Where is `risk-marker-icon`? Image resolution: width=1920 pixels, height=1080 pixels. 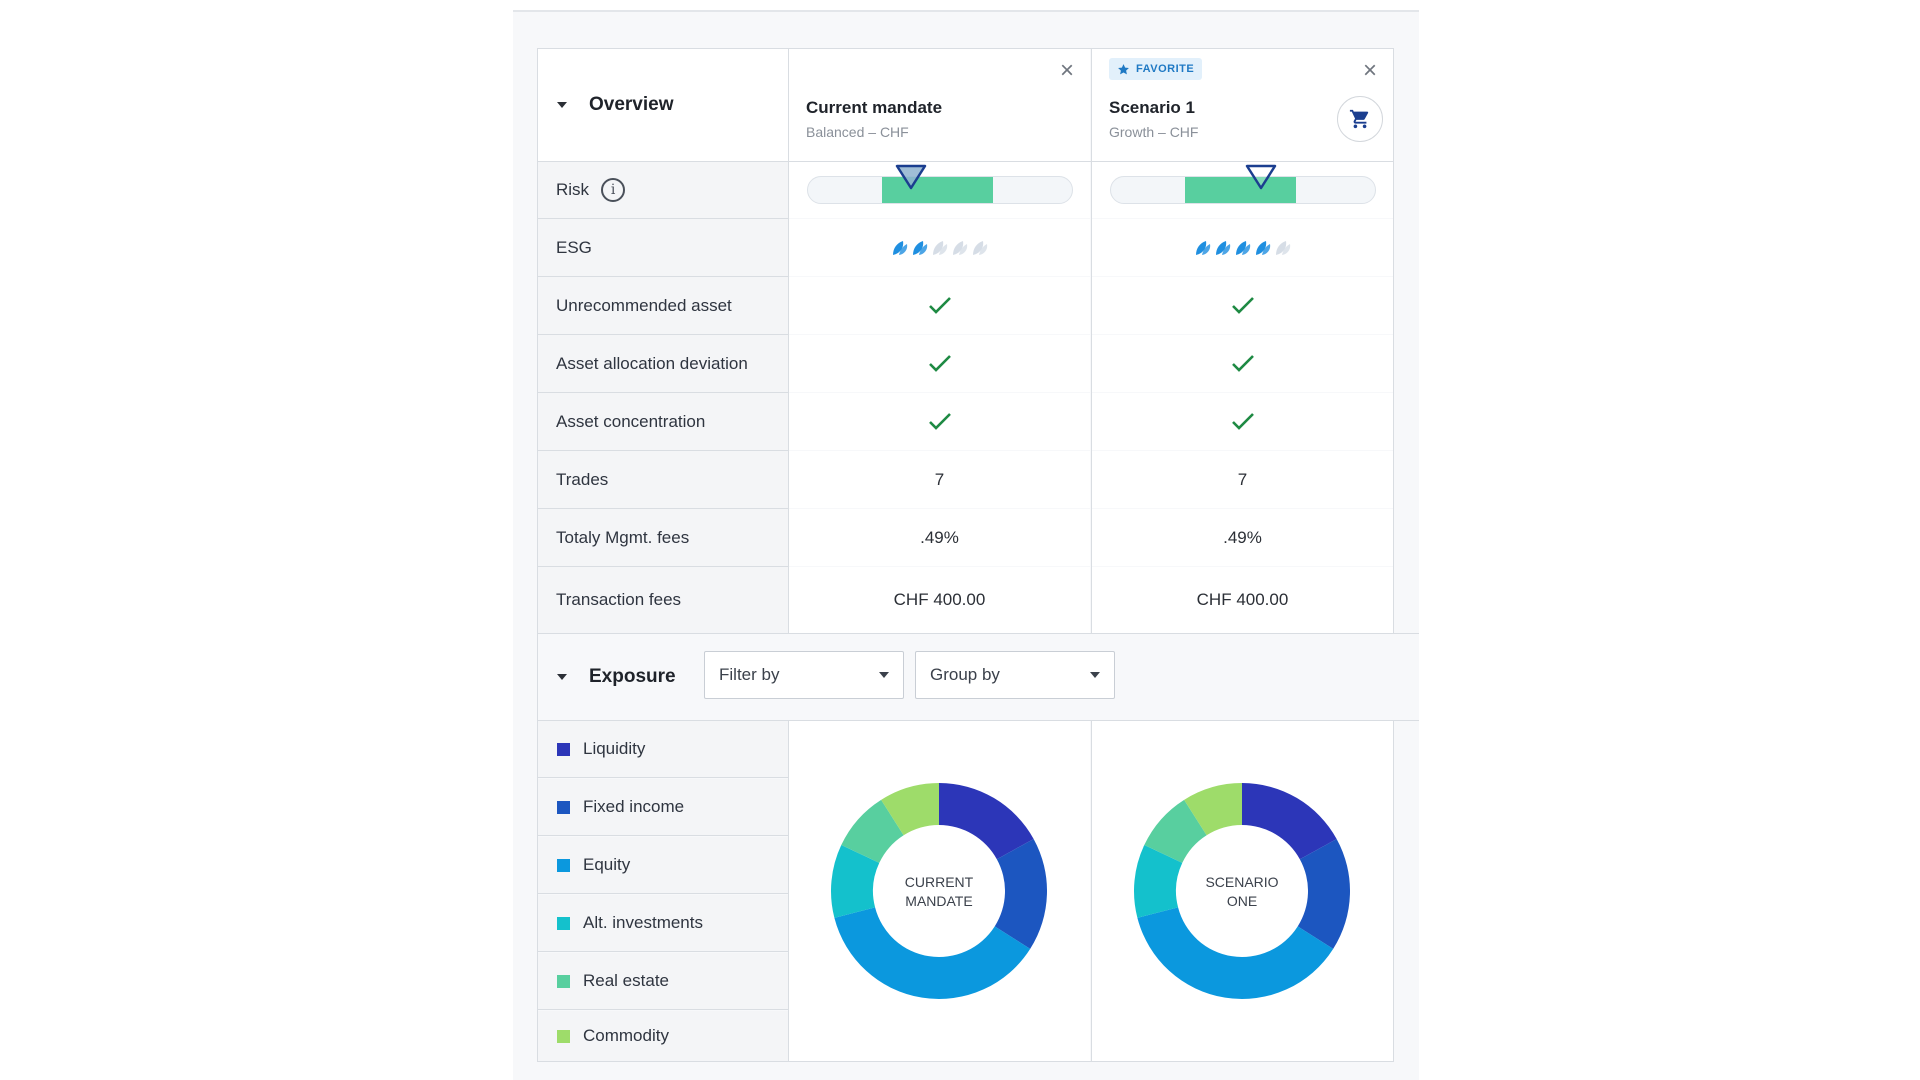
risk-marker-icon is located at coordinates (911, 177).